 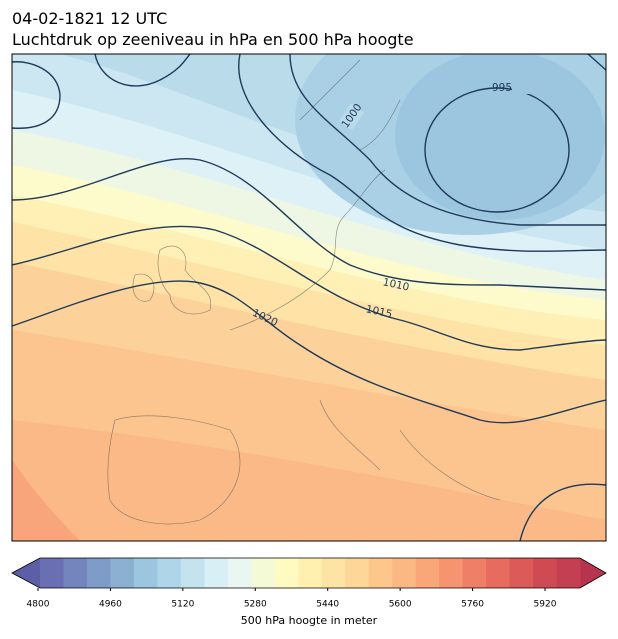 I want to click on contour-label: 1015, so click(x=379, y=311).